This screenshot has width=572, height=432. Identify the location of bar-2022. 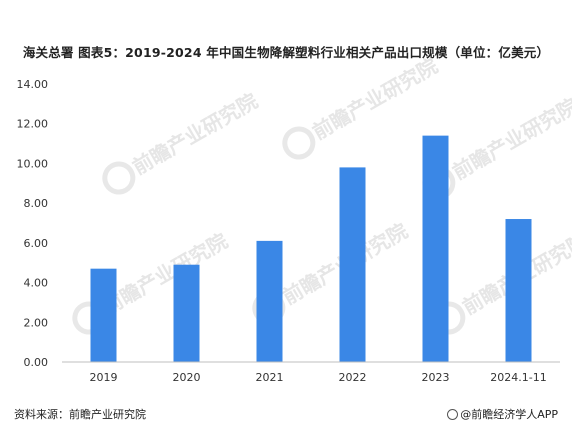
(352, 264).